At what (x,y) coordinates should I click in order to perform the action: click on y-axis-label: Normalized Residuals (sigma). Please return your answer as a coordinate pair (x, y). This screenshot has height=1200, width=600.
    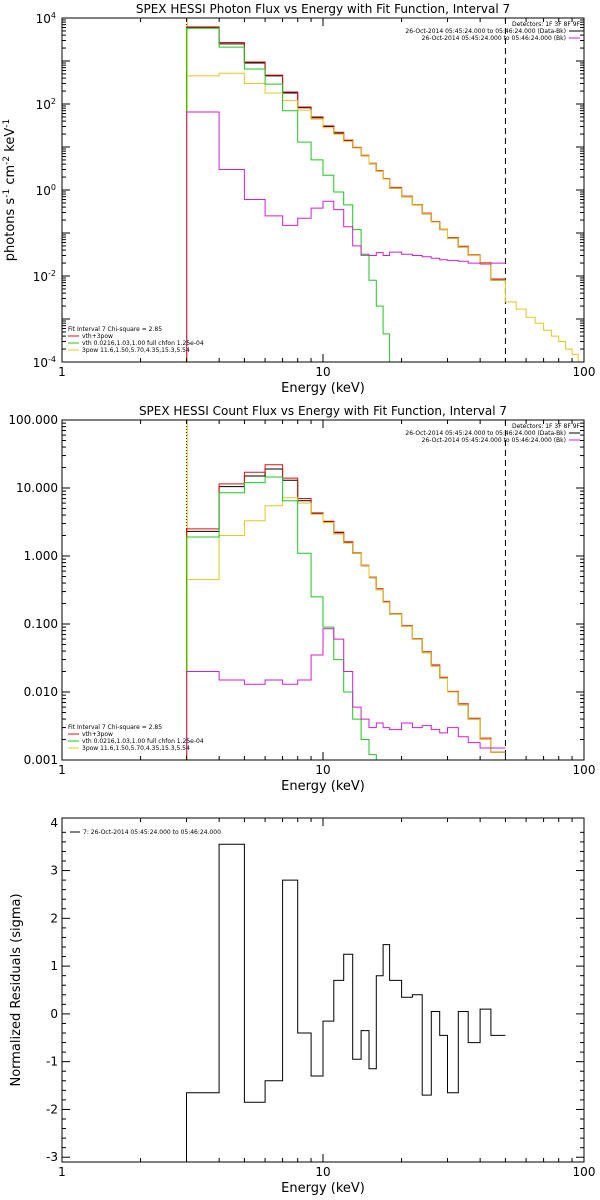
    Looking at the image, I should click on (16, 989).